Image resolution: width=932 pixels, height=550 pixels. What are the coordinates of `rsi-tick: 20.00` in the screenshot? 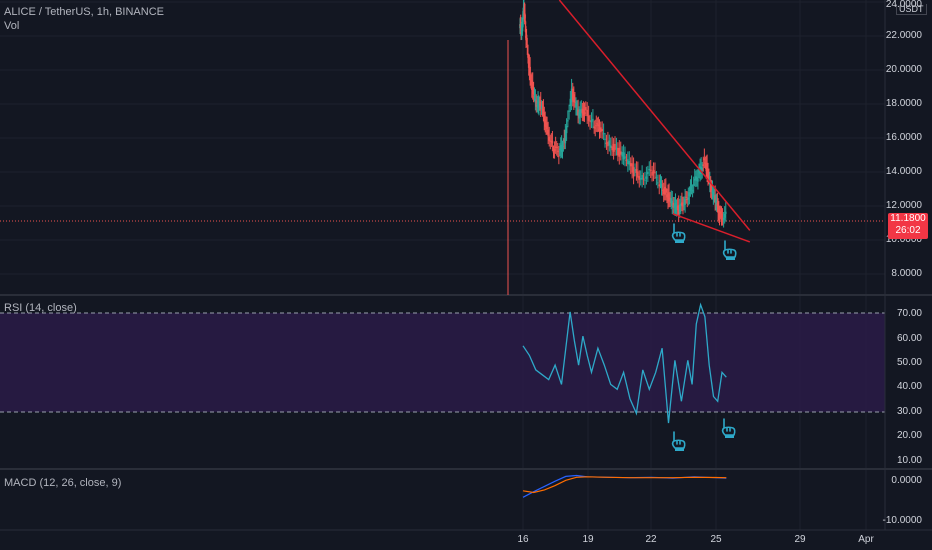 It's located at (909, 435).